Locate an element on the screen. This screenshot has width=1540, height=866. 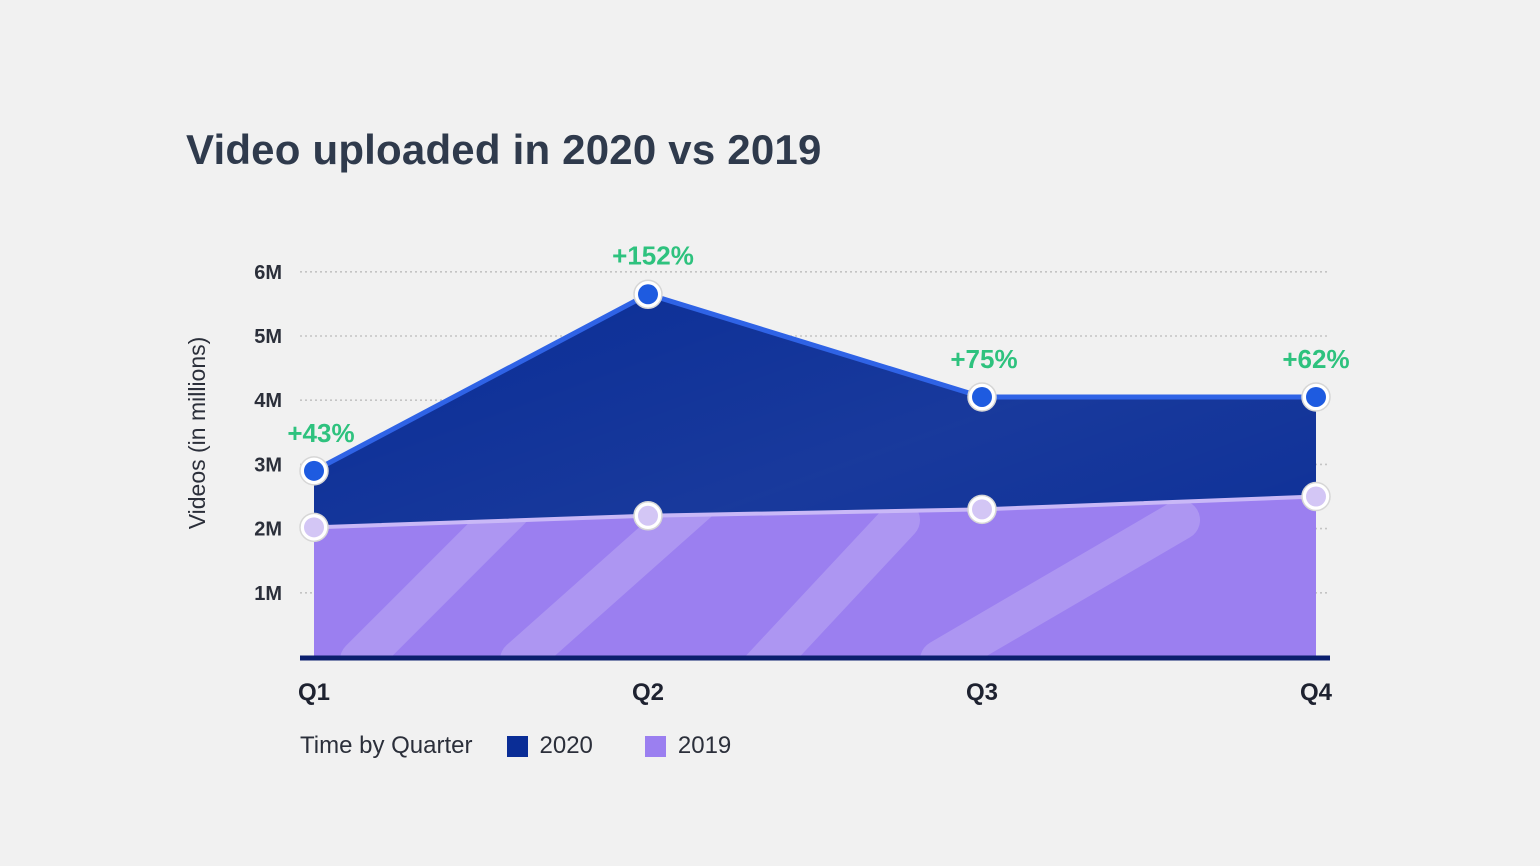
growth-label-q4: +62% is located at coordinates (1315, 359).